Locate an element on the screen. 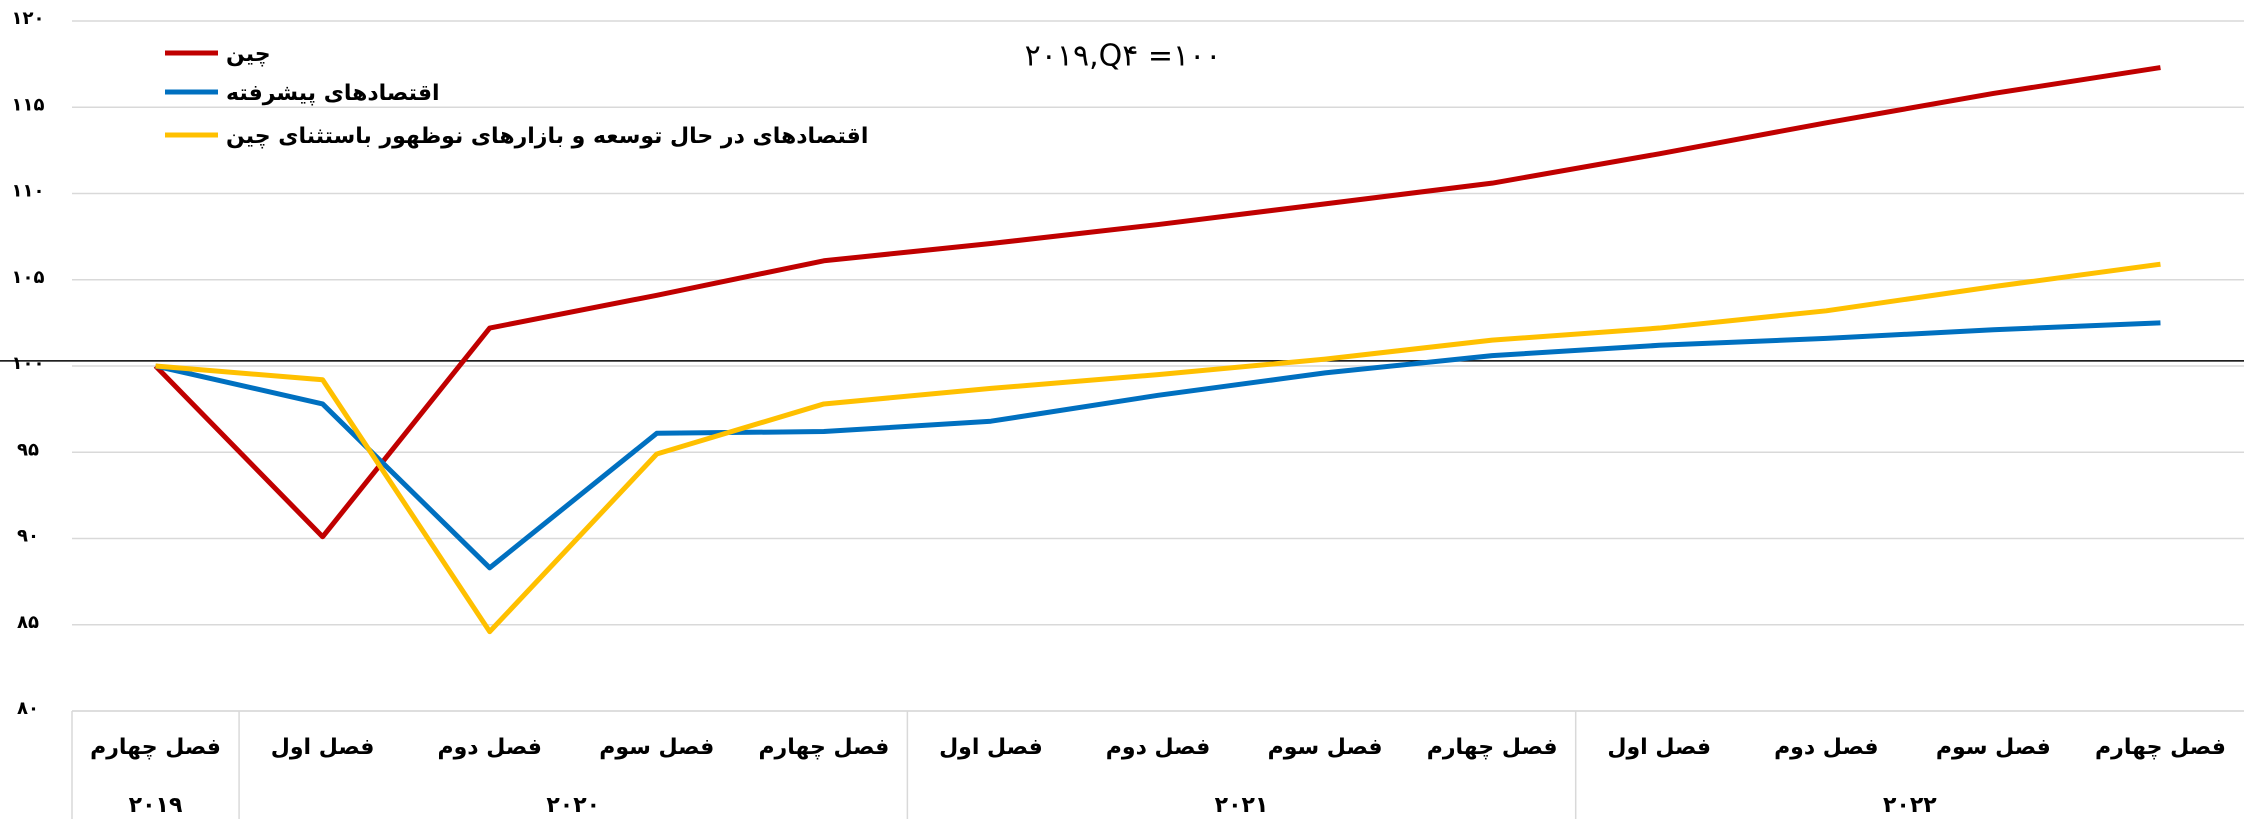 This screenshot has width=2244, height=819. y-tick-label: ۱۰۰ is located at coordinates (28, 363).